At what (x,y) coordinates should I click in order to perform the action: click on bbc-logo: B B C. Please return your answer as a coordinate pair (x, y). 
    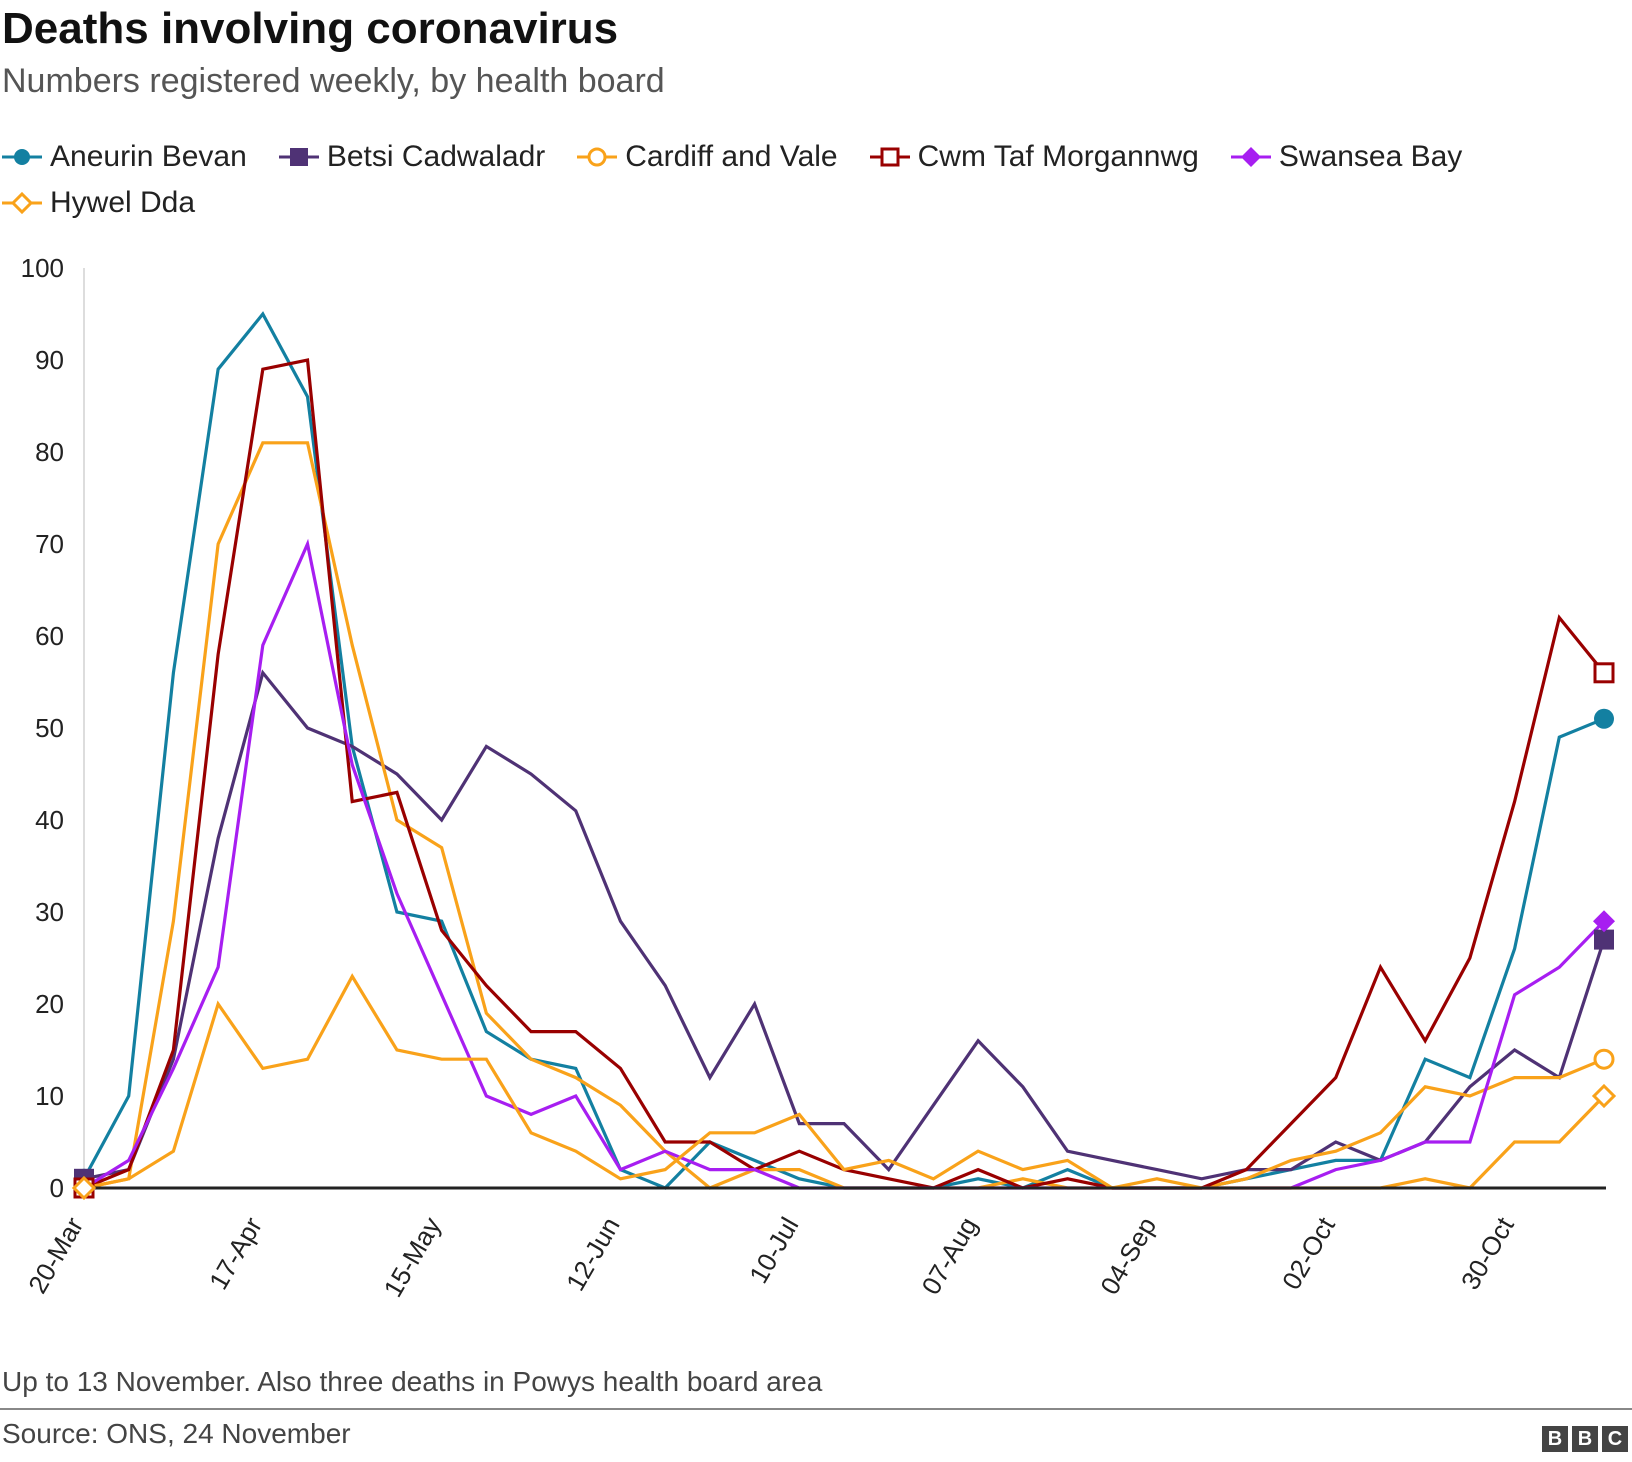
    Looking at the image, I should click on (1583, 1439).